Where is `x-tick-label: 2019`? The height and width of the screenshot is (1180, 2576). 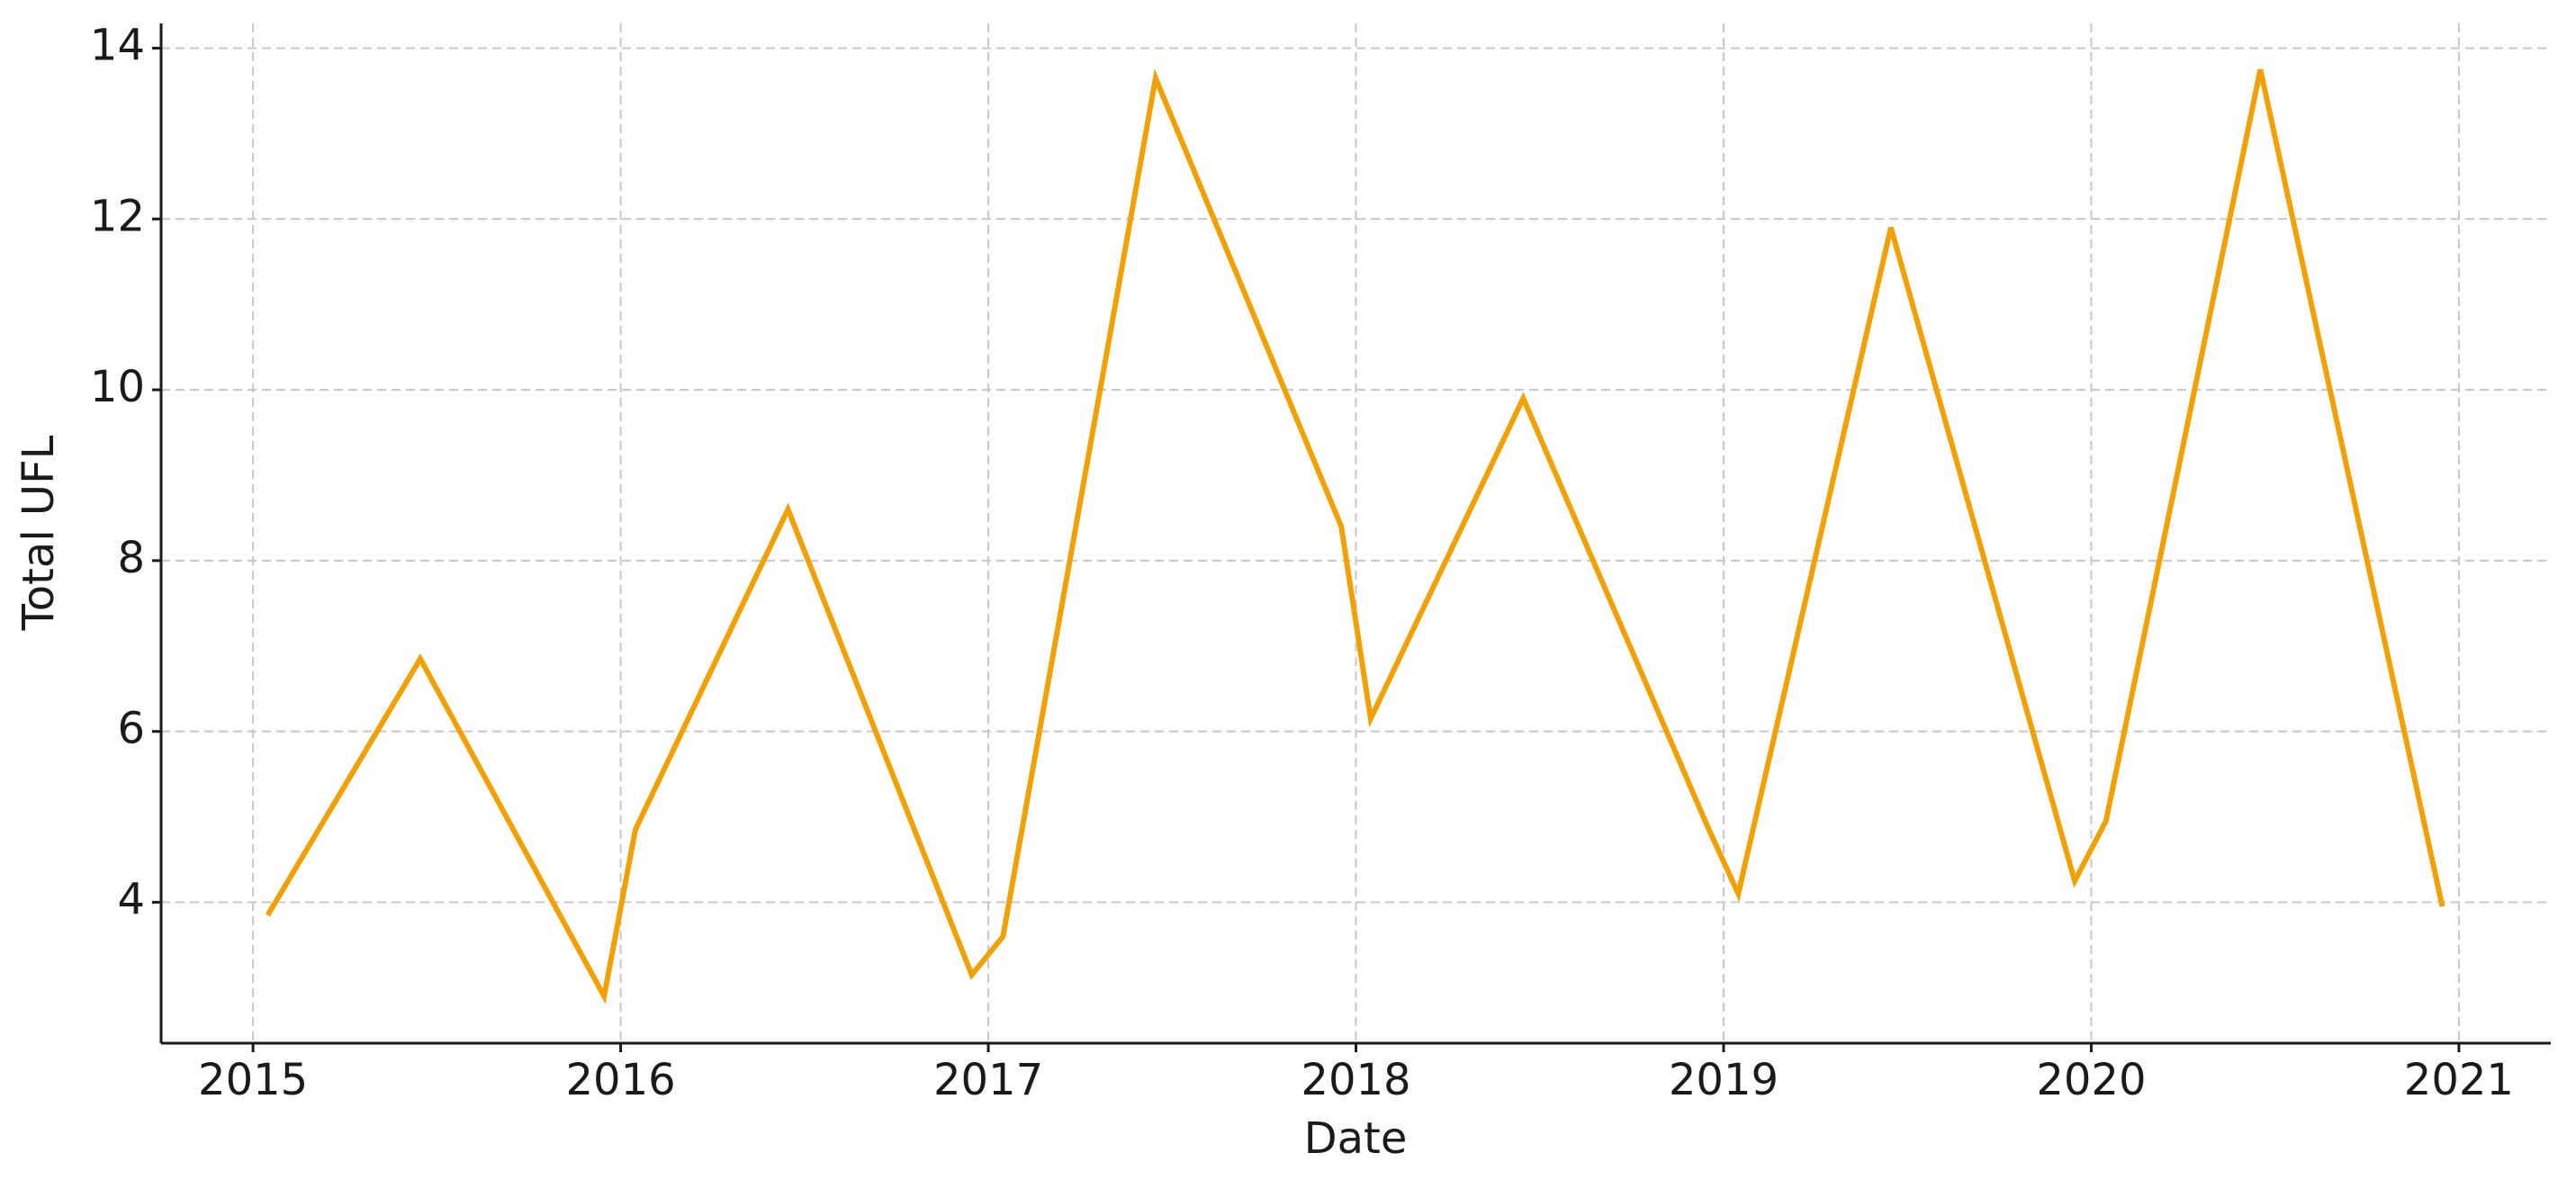 x-tick-label: 2019 is located at coordinates (1724, 1080).